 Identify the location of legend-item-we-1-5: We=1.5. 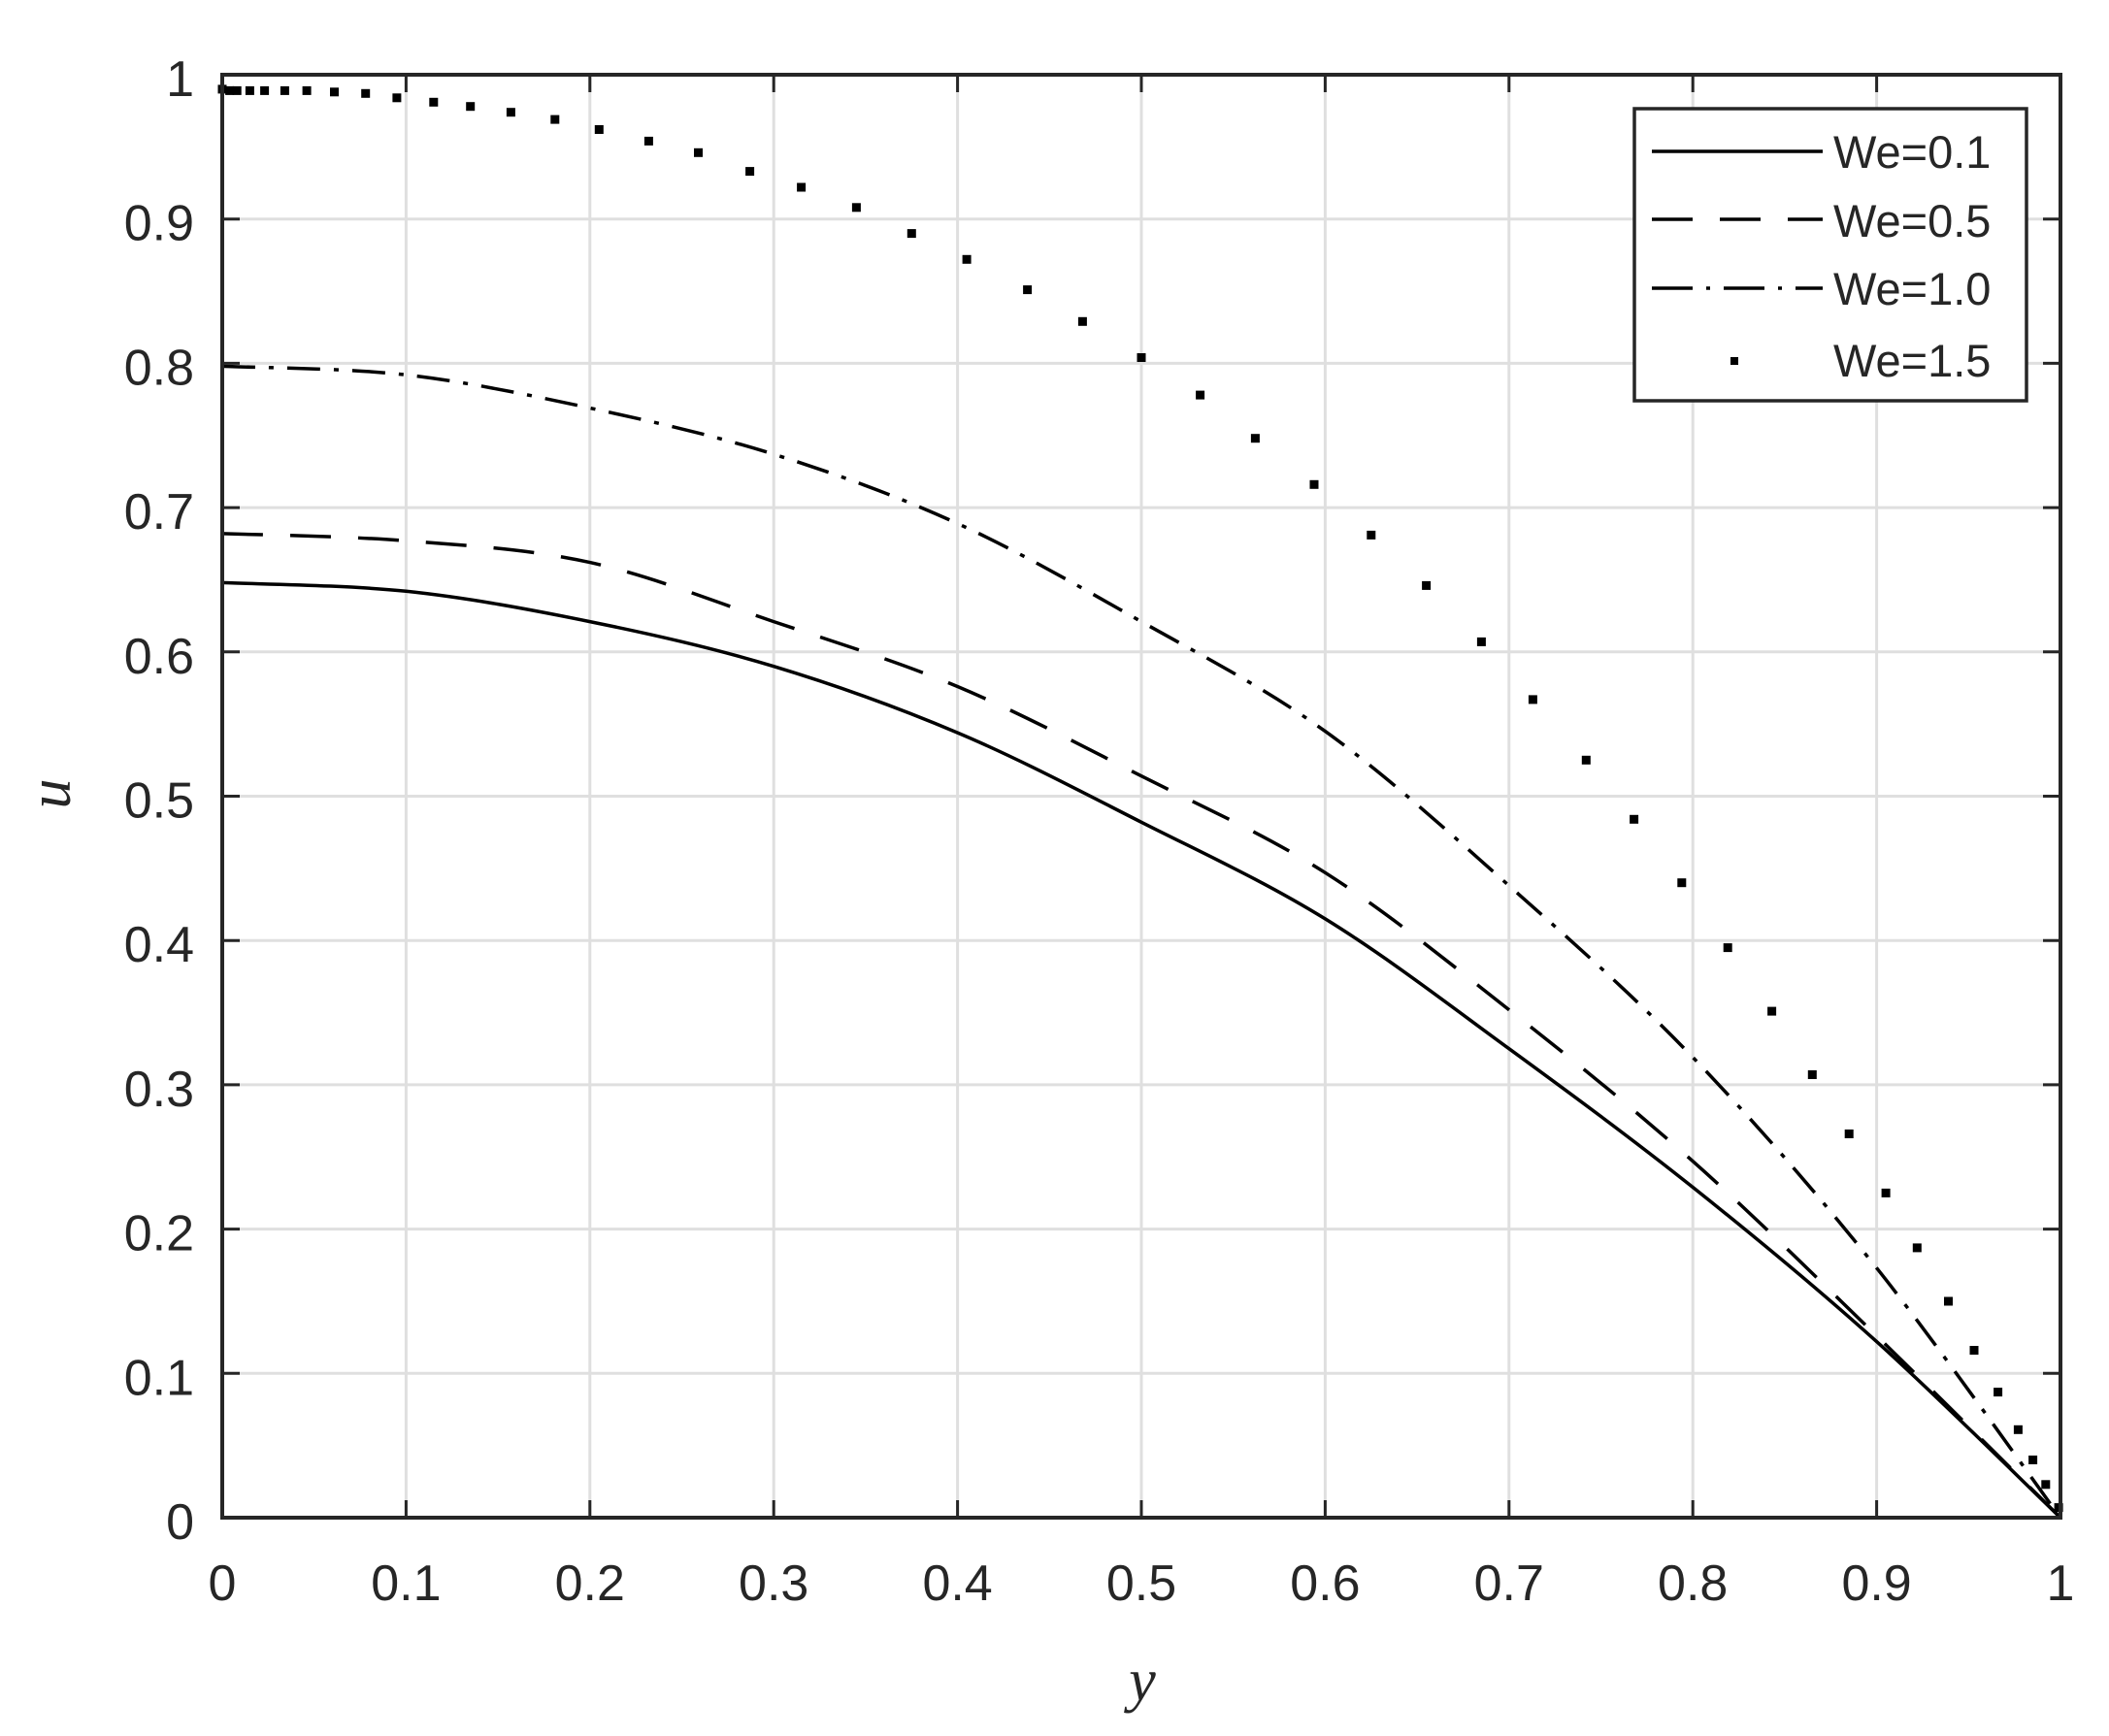
(1861, 360).